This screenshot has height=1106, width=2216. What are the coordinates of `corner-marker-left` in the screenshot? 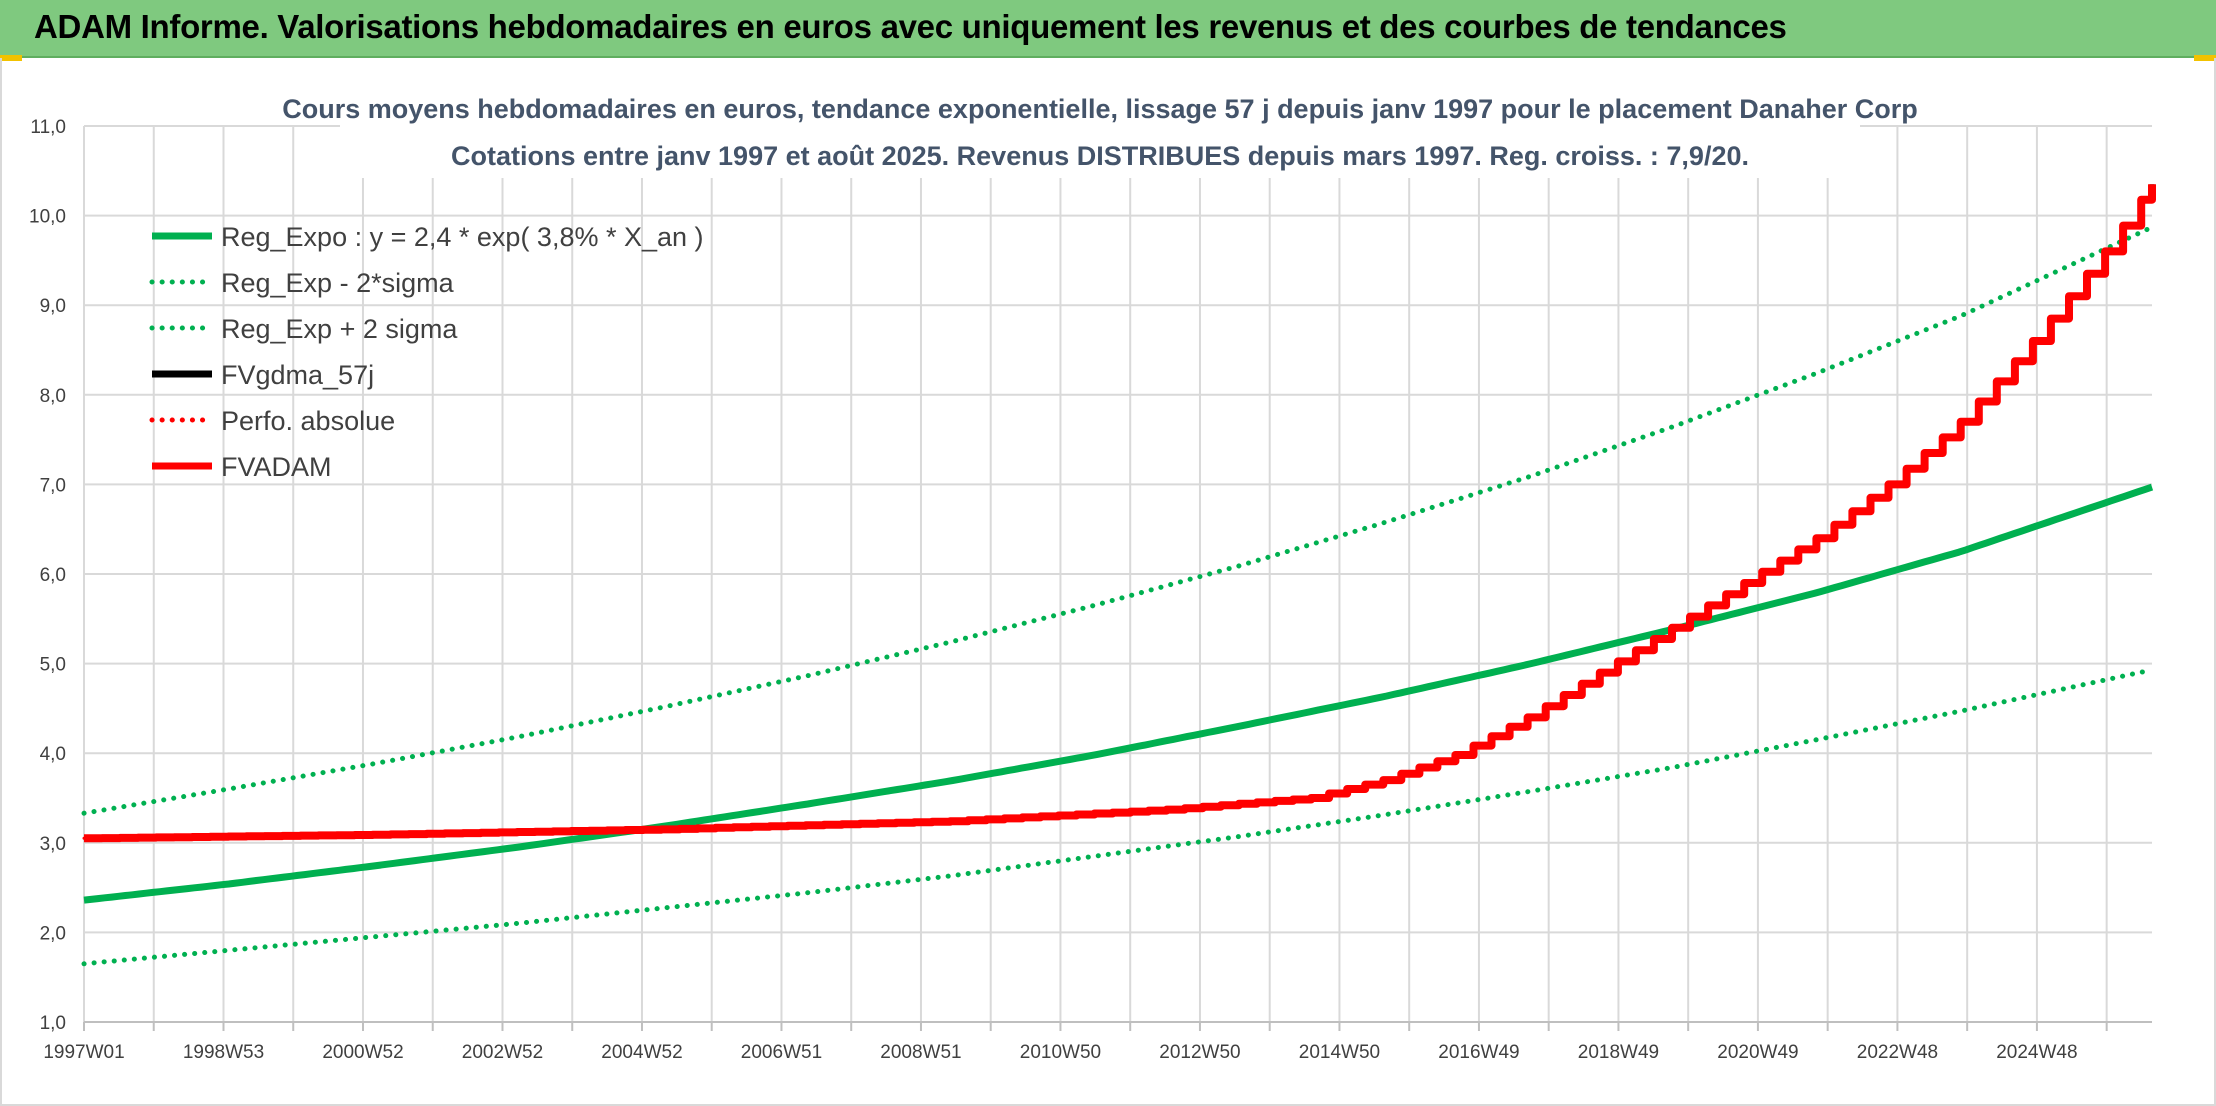 It's located at (11, 58).